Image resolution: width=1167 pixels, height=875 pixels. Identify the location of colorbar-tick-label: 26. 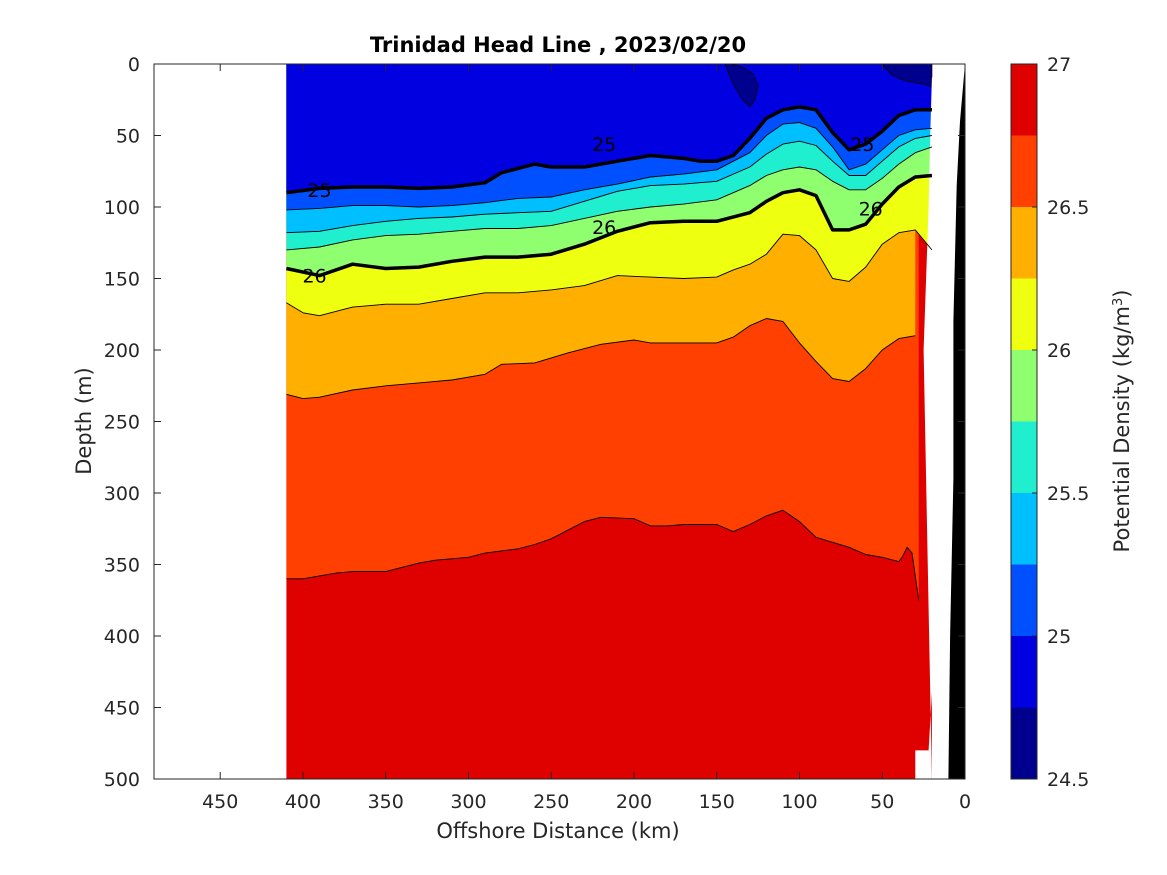
(1059, 351).